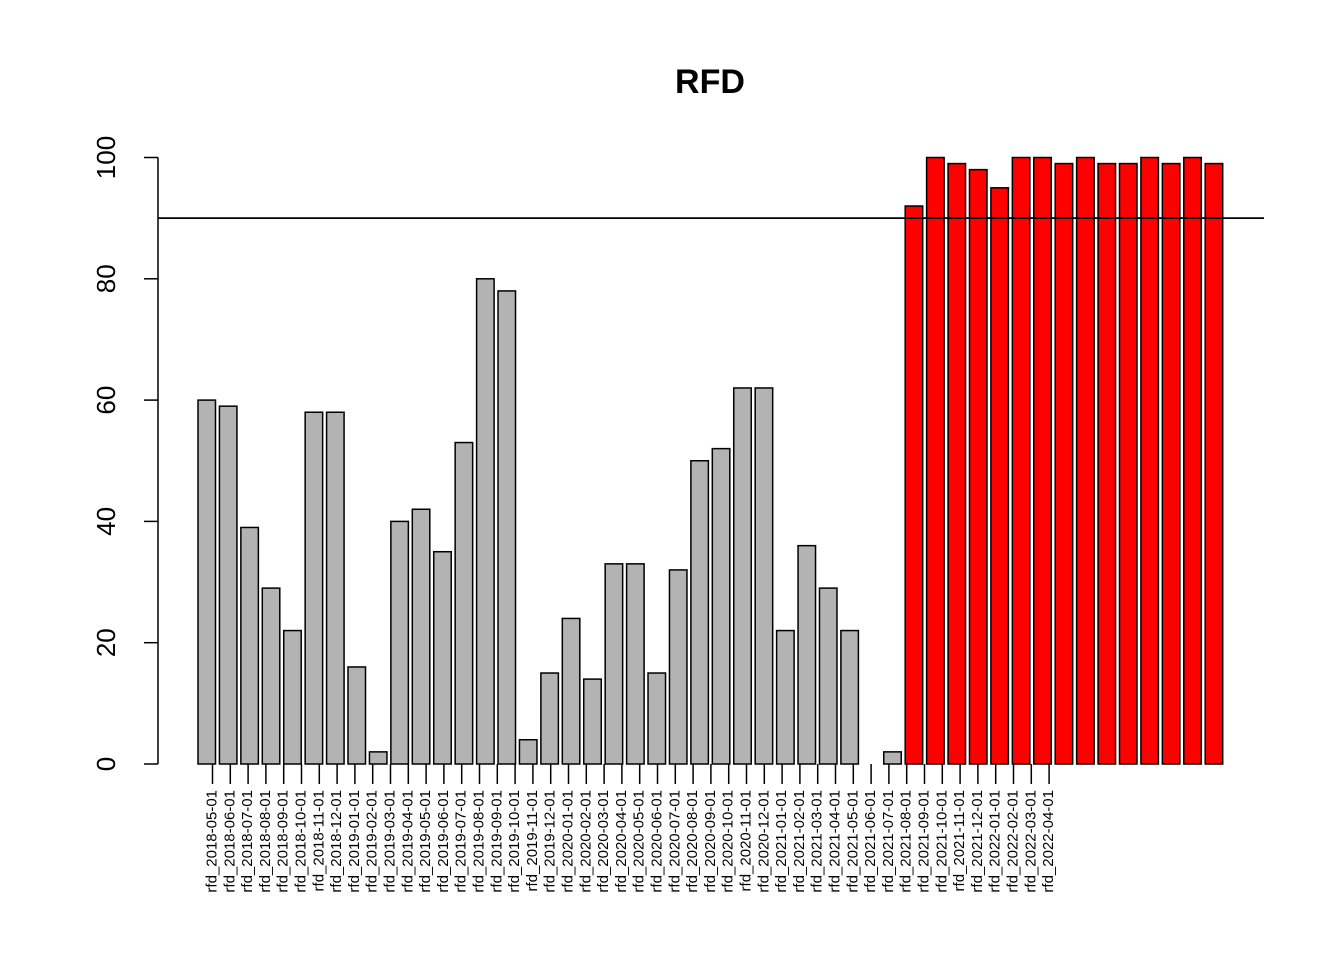  What do you see at coordinates (425, 841) in the screenshot?
I see `x-tick-label: rfd_2019-05-01` at bounding box center [425, 841].